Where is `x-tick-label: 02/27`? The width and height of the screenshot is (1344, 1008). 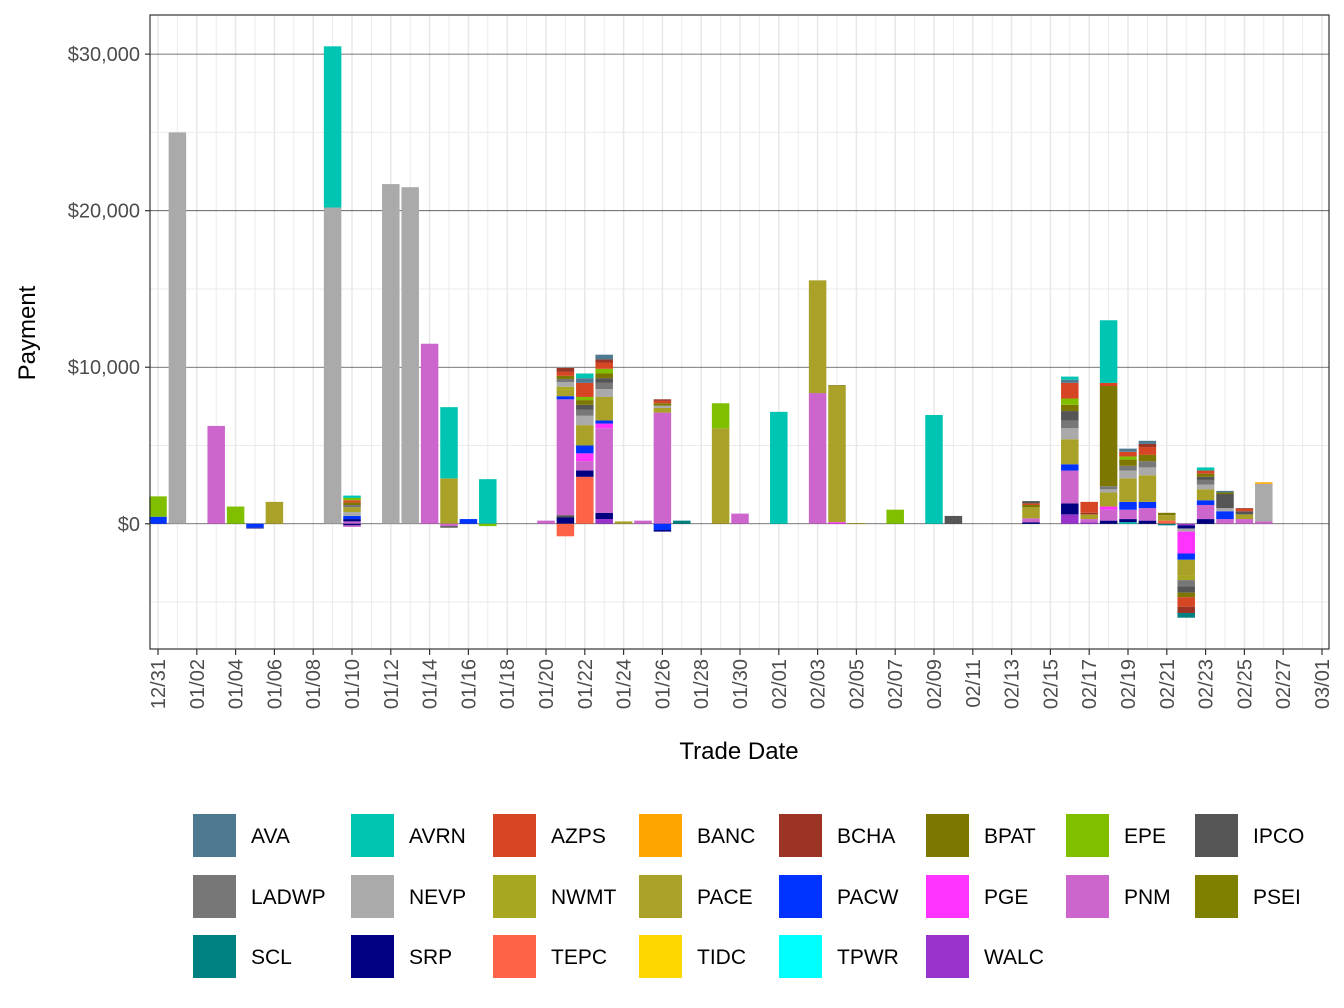
x-tick-label: 02/27 is located at coordinates (1284, 684).